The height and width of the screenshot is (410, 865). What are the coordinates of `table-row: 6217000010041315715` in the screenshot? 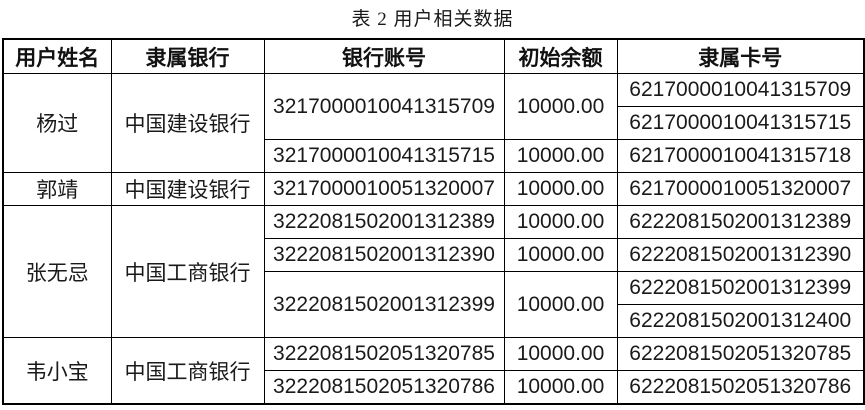 It's located at (434, 123).